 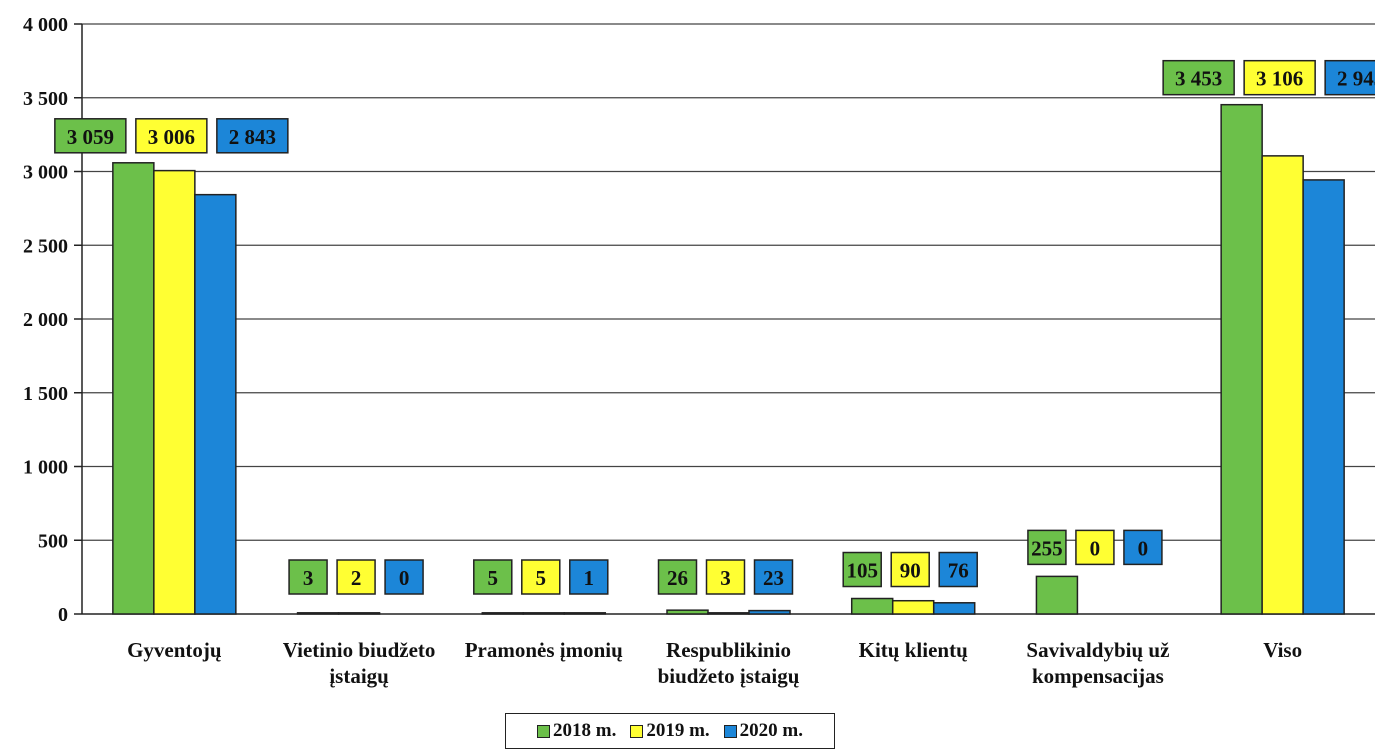 What do you see at coordinates (45, 25) in the screenshot?
I see `y-tick-label: 4 000` at bounding box center [45, 25].